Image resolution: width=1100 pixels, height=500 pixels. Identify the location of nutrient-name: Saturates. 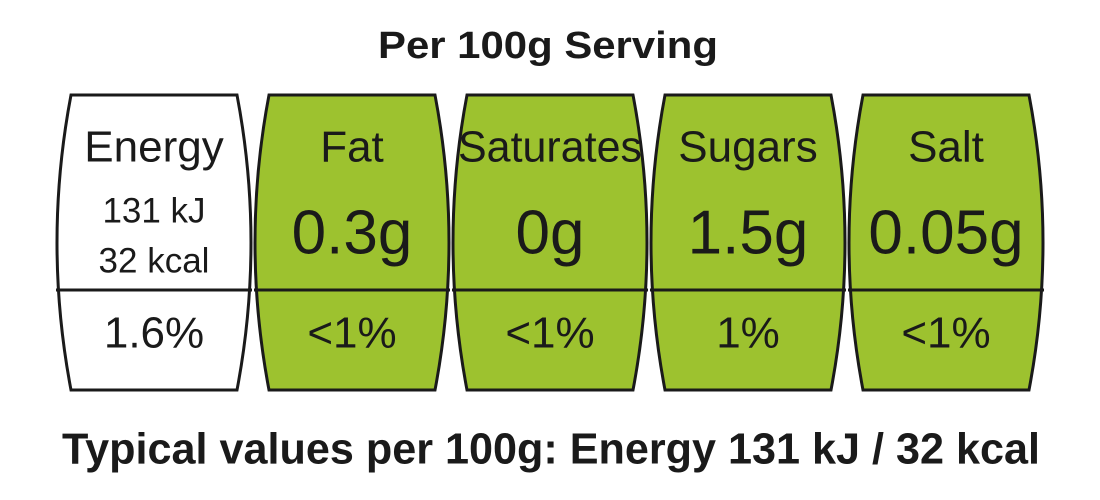
(550, 147).